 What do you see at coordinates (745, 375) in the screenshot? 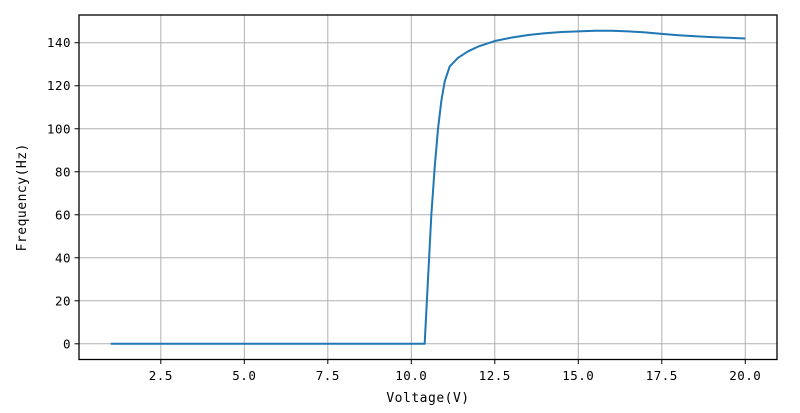
I see `x-tick-label: 20.0` at bounding box center [745, 375].